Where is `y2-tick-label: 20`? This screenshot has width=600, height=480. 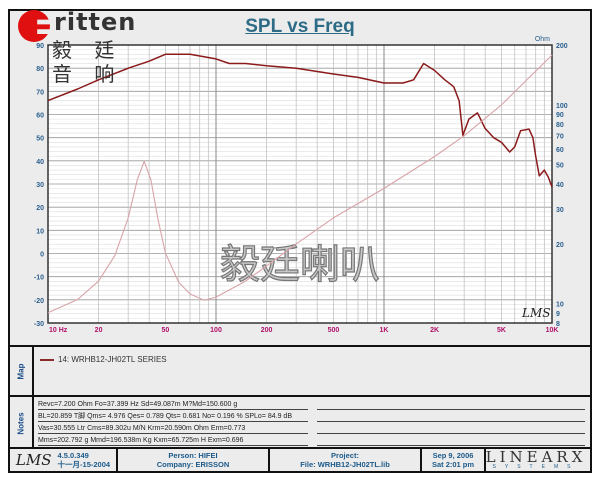 y2-tick-label: 20 is located at coordinates (560, 245).